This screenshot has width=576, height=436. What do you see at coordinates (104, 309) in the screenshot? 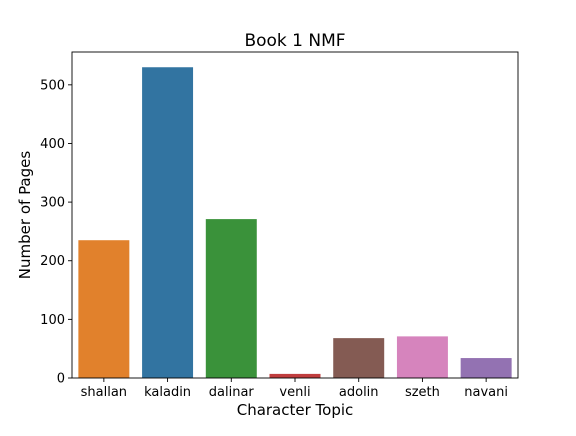
I see `bar-shallan` at bounding box center [104, 309].